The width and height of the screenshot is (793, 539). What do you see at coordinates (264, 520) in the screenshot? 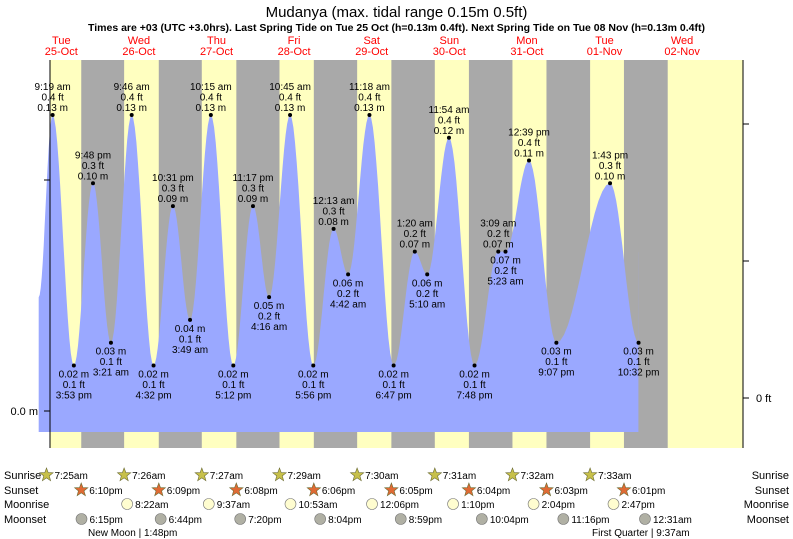
I see `moonset-row-label-3: 7:20pm` at bounding box center [264, 520].